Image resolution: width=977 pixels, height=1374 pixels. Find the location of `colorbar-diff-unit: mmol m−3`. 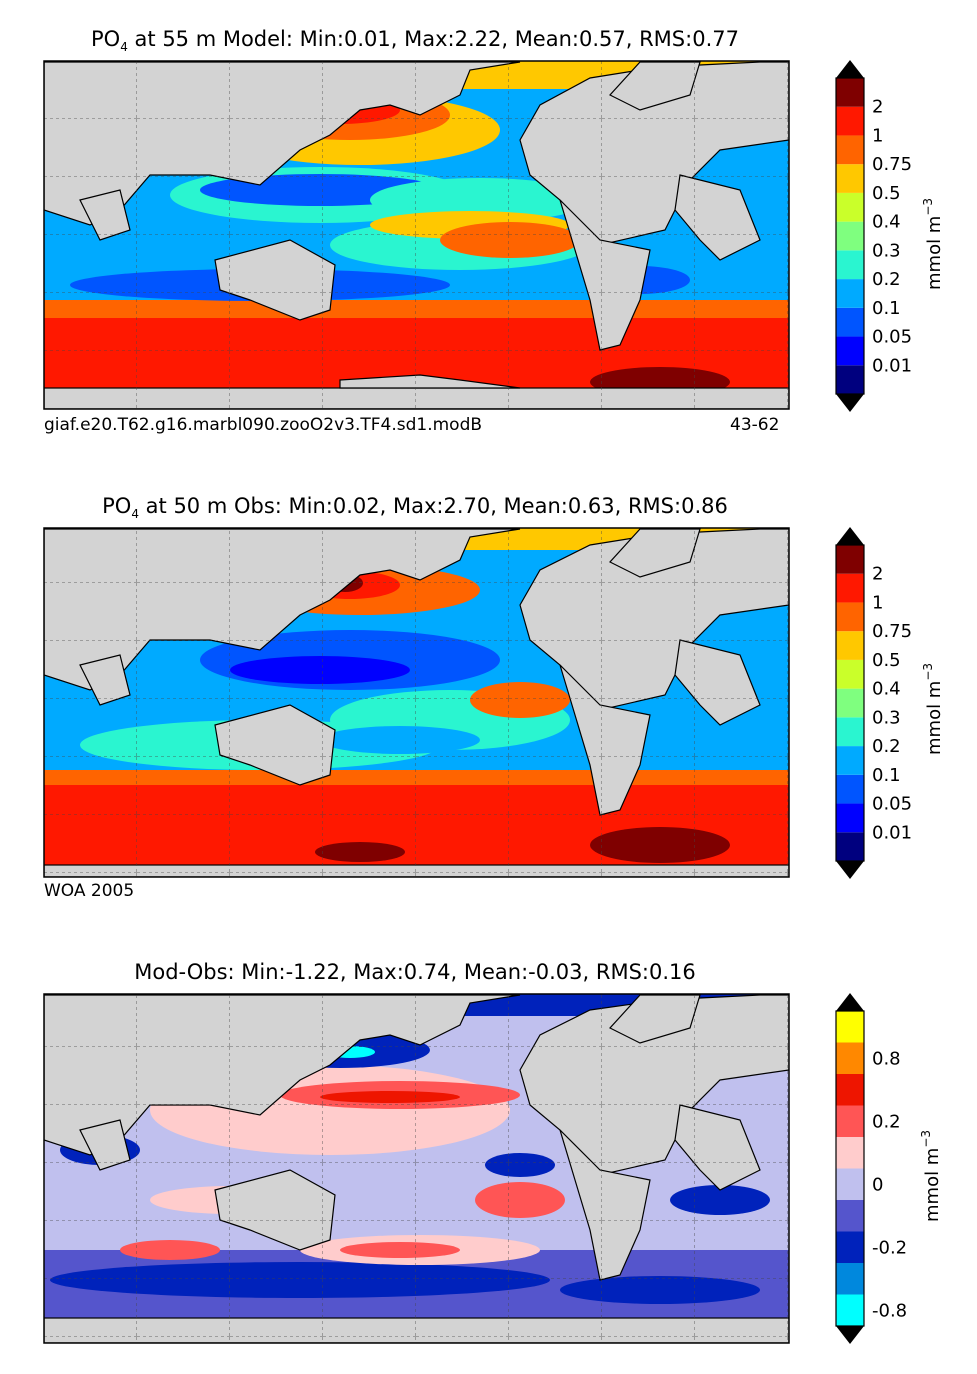

colorbar-diff-unit: mmol m−3 is located at coordinates (931, 1176).